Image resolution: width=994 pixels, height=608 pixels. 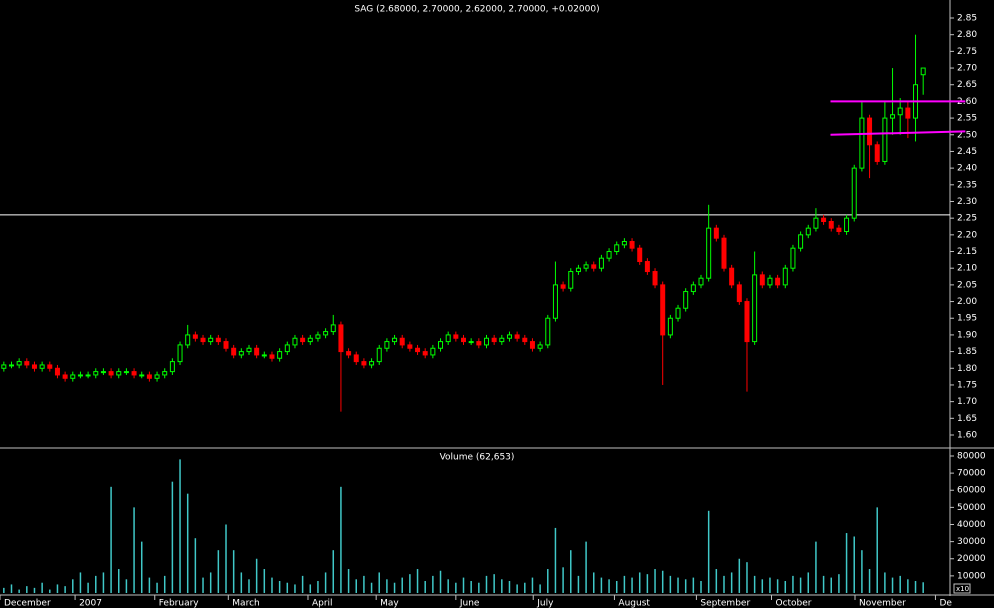 I want to click on y-tick-label: 1.60, so click(x=967, y=435).